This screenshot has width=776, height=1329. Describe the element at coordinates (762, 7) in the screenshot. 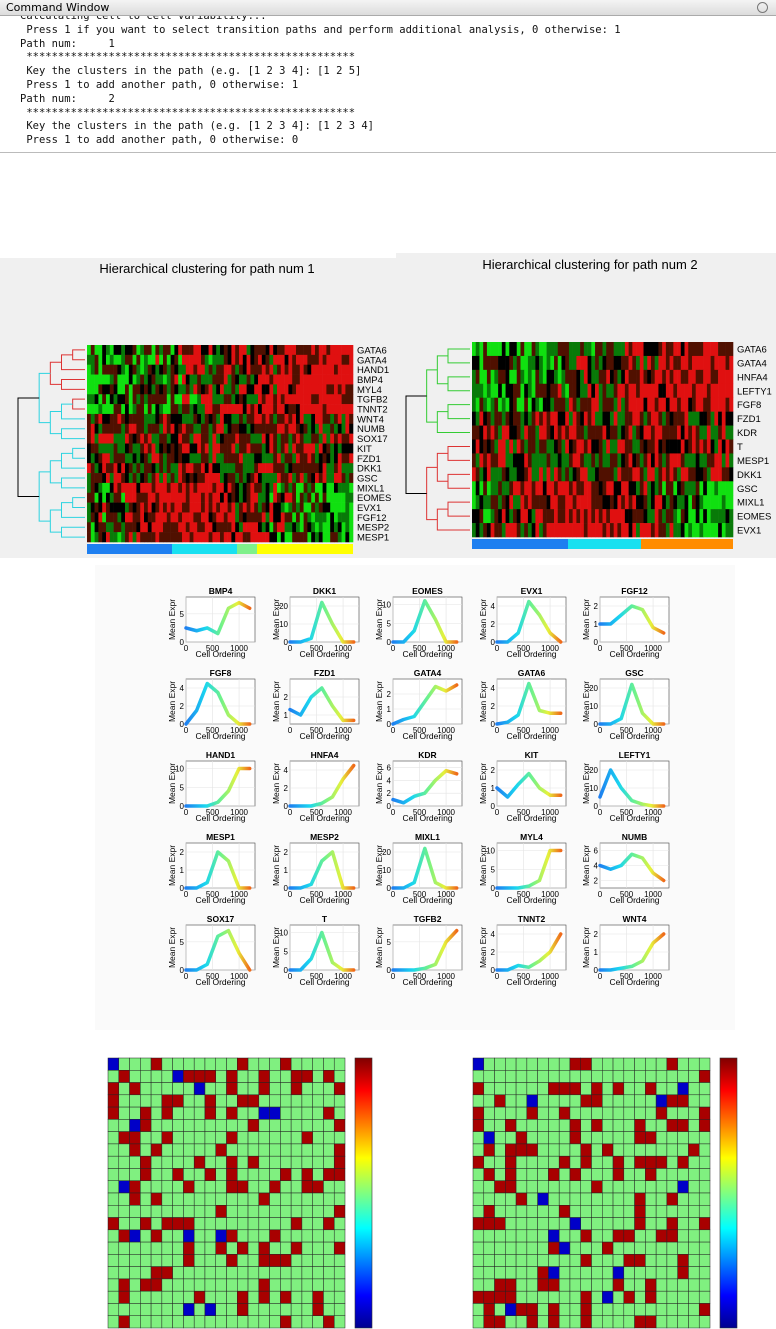

I see `menu-button` at that location.